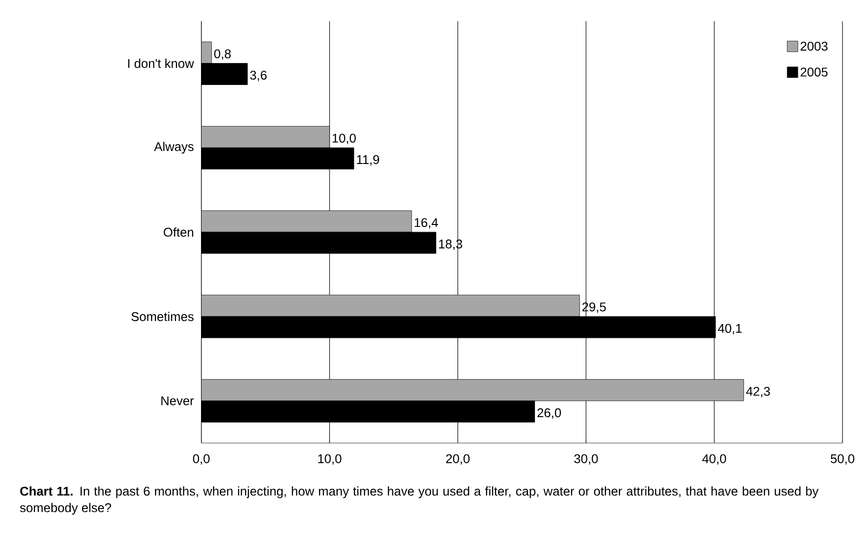  Describe the element at coordinates (258, 75) in the screenshot. I see `data-label: 3,6` at that location.